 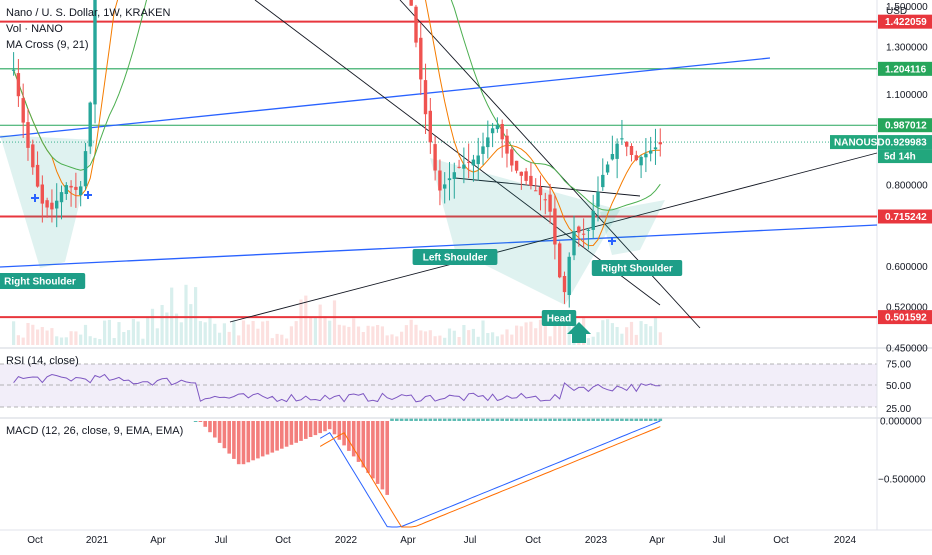 What do you see at coordinates (42, 361) in the screenshot?
I see `rsi-legend: RSI (14, close)` at bounding box center [42, 361].